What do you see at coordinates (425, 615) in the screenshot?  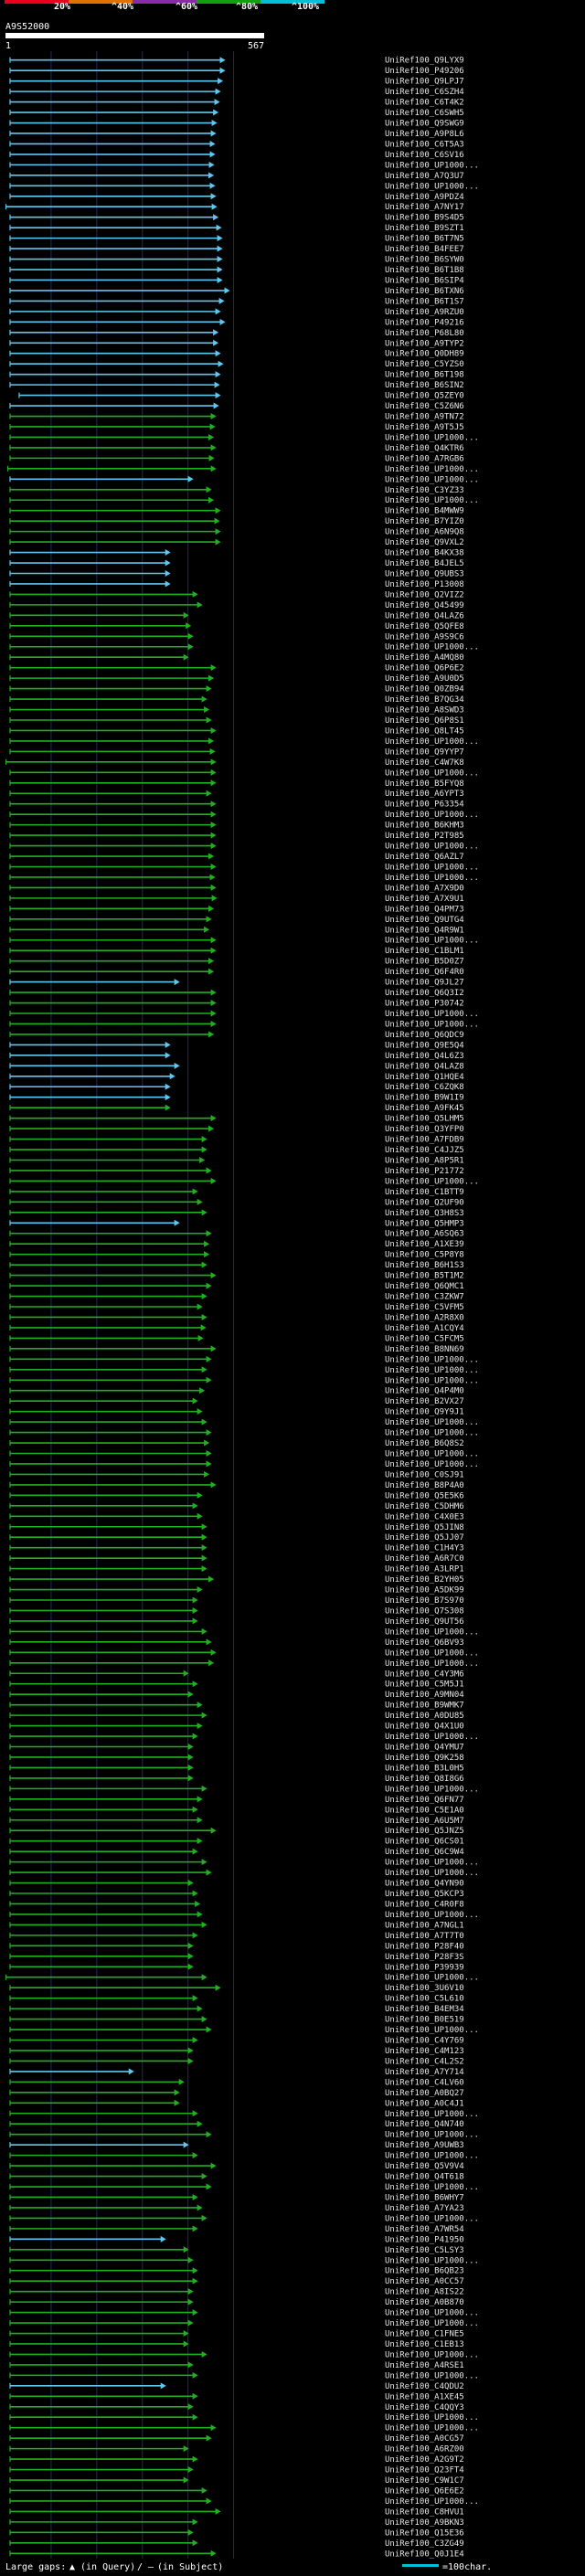 I see `hit-label: UniRef100_Q4LAZ6` at bounding box center [425, 615].